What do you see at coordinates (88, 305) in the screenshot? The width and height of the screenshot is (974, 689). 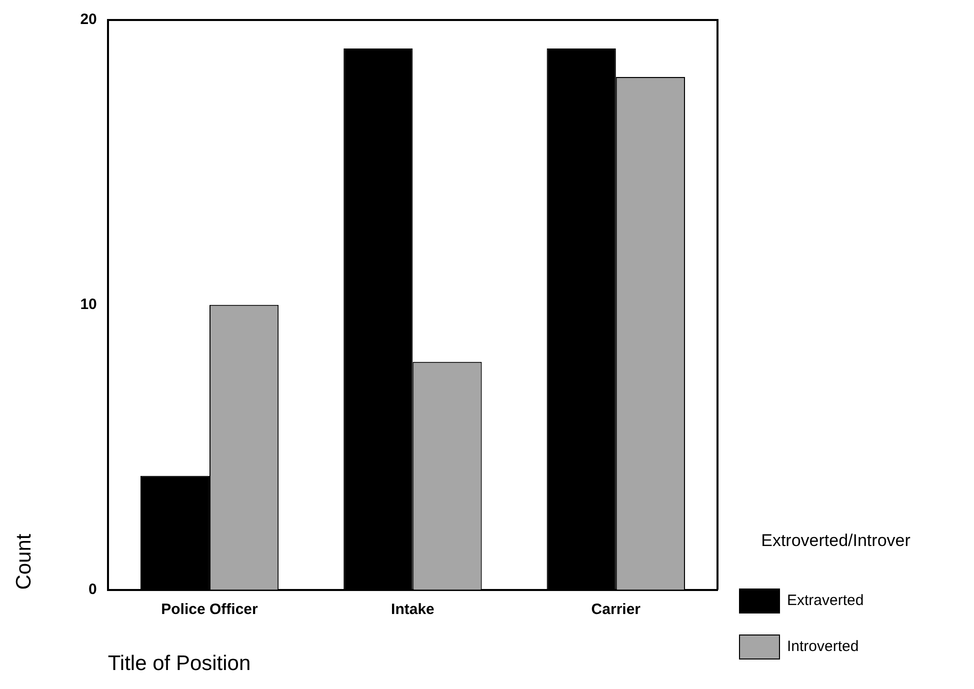 I see `y-tick-label: 10` at bounding box center [88, 305].